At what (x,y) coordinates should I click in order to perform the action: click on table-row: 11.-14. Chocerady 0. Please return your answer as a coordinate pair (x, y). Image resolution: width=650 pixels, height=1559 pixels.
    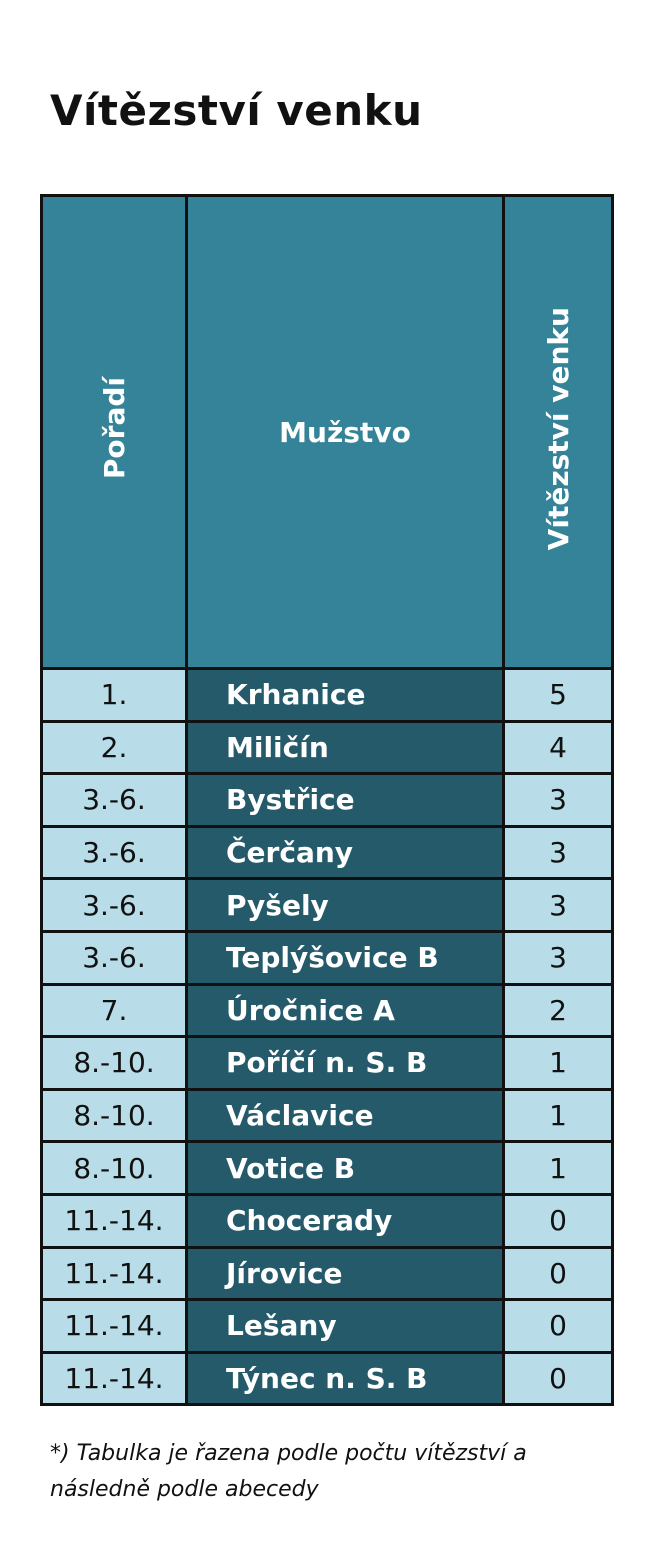
    Looking at the image, I should click on (327, 1220).